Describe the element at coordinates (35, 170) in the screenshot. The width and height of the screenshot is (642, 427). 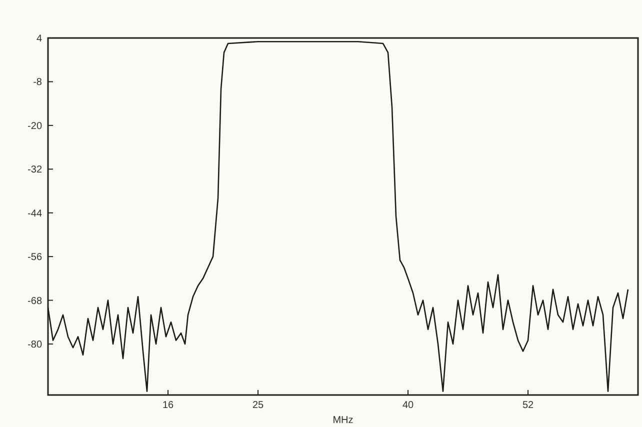
I see `y-tick-label: -32` at that location.